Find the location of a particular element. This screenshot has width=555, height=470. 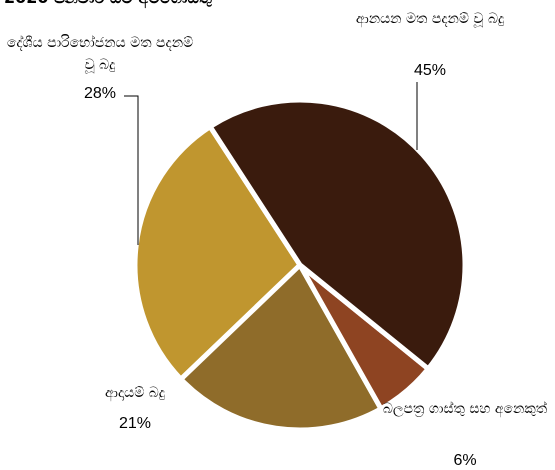

slice-label: බලපත්‍ර ගාස්තු සහ අනෙකුත් is located at coordinates (465, 409).